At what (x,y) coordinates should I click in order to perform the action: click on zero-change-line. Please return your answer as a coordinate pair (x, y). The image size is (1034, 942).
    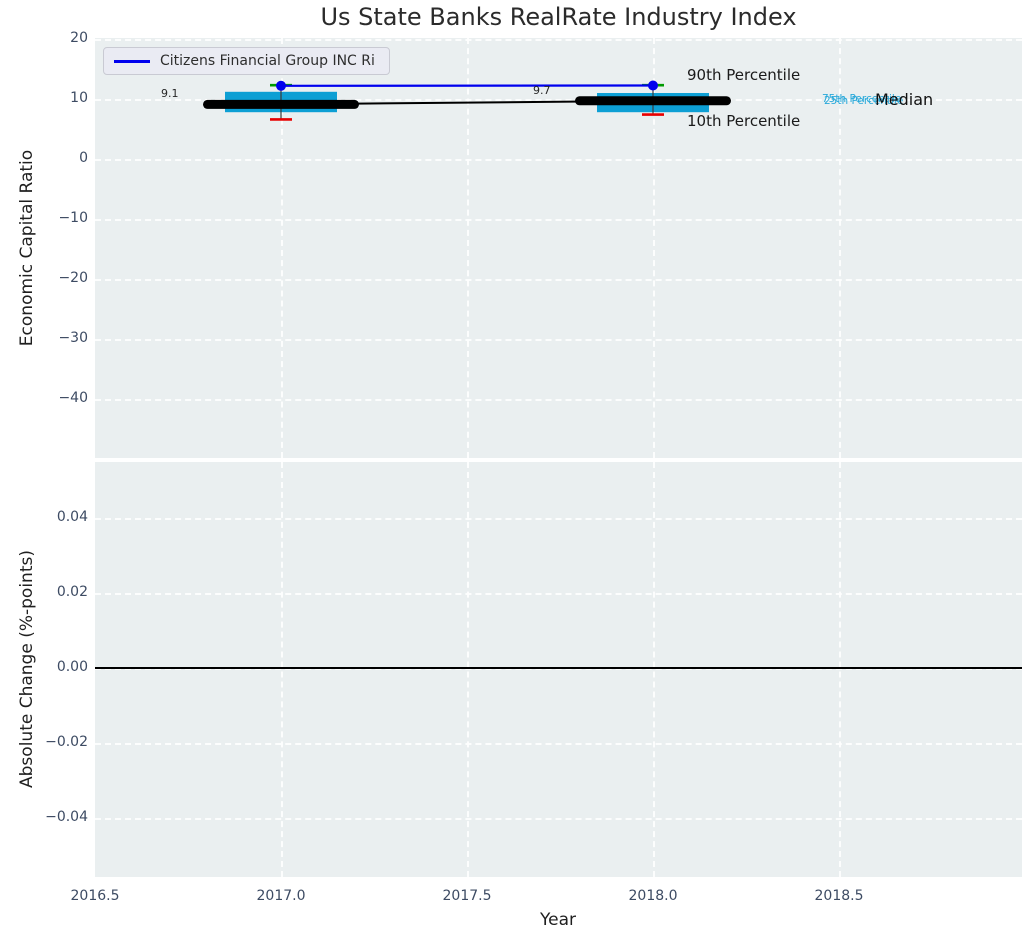
    Looking at the image, I should click on (558, 668).